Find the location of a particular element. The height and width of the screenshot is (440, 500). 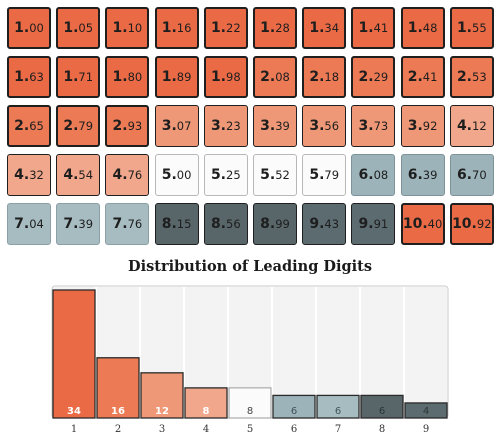

decimal-part: 07 is located at coordinates (184, 126).